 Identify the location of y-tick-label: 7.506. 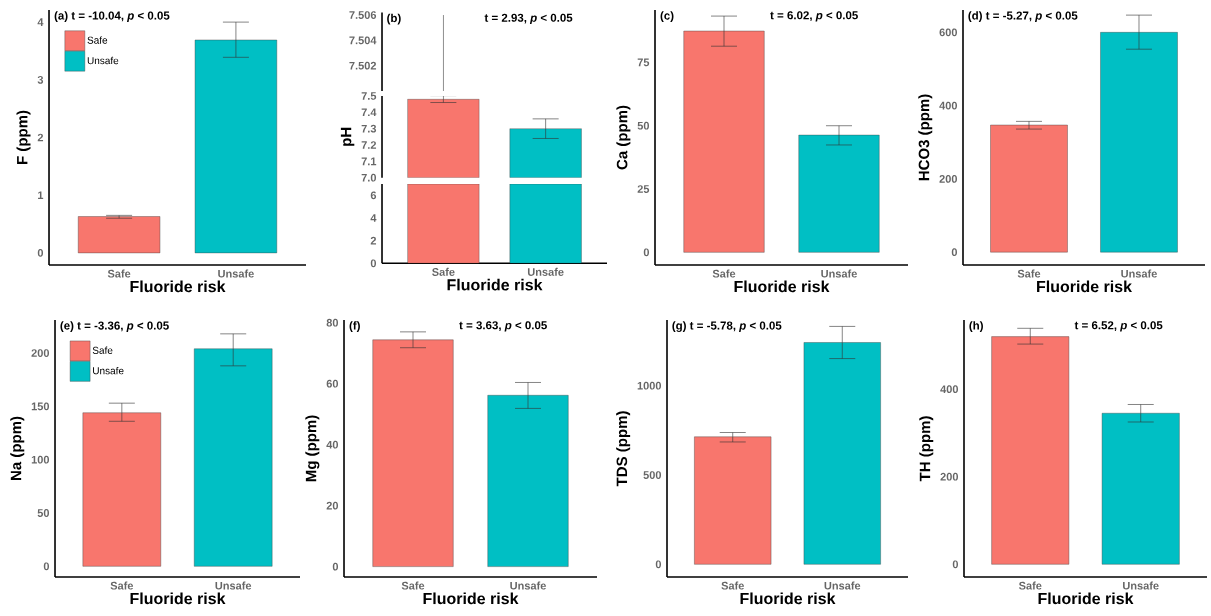
(363, 15).